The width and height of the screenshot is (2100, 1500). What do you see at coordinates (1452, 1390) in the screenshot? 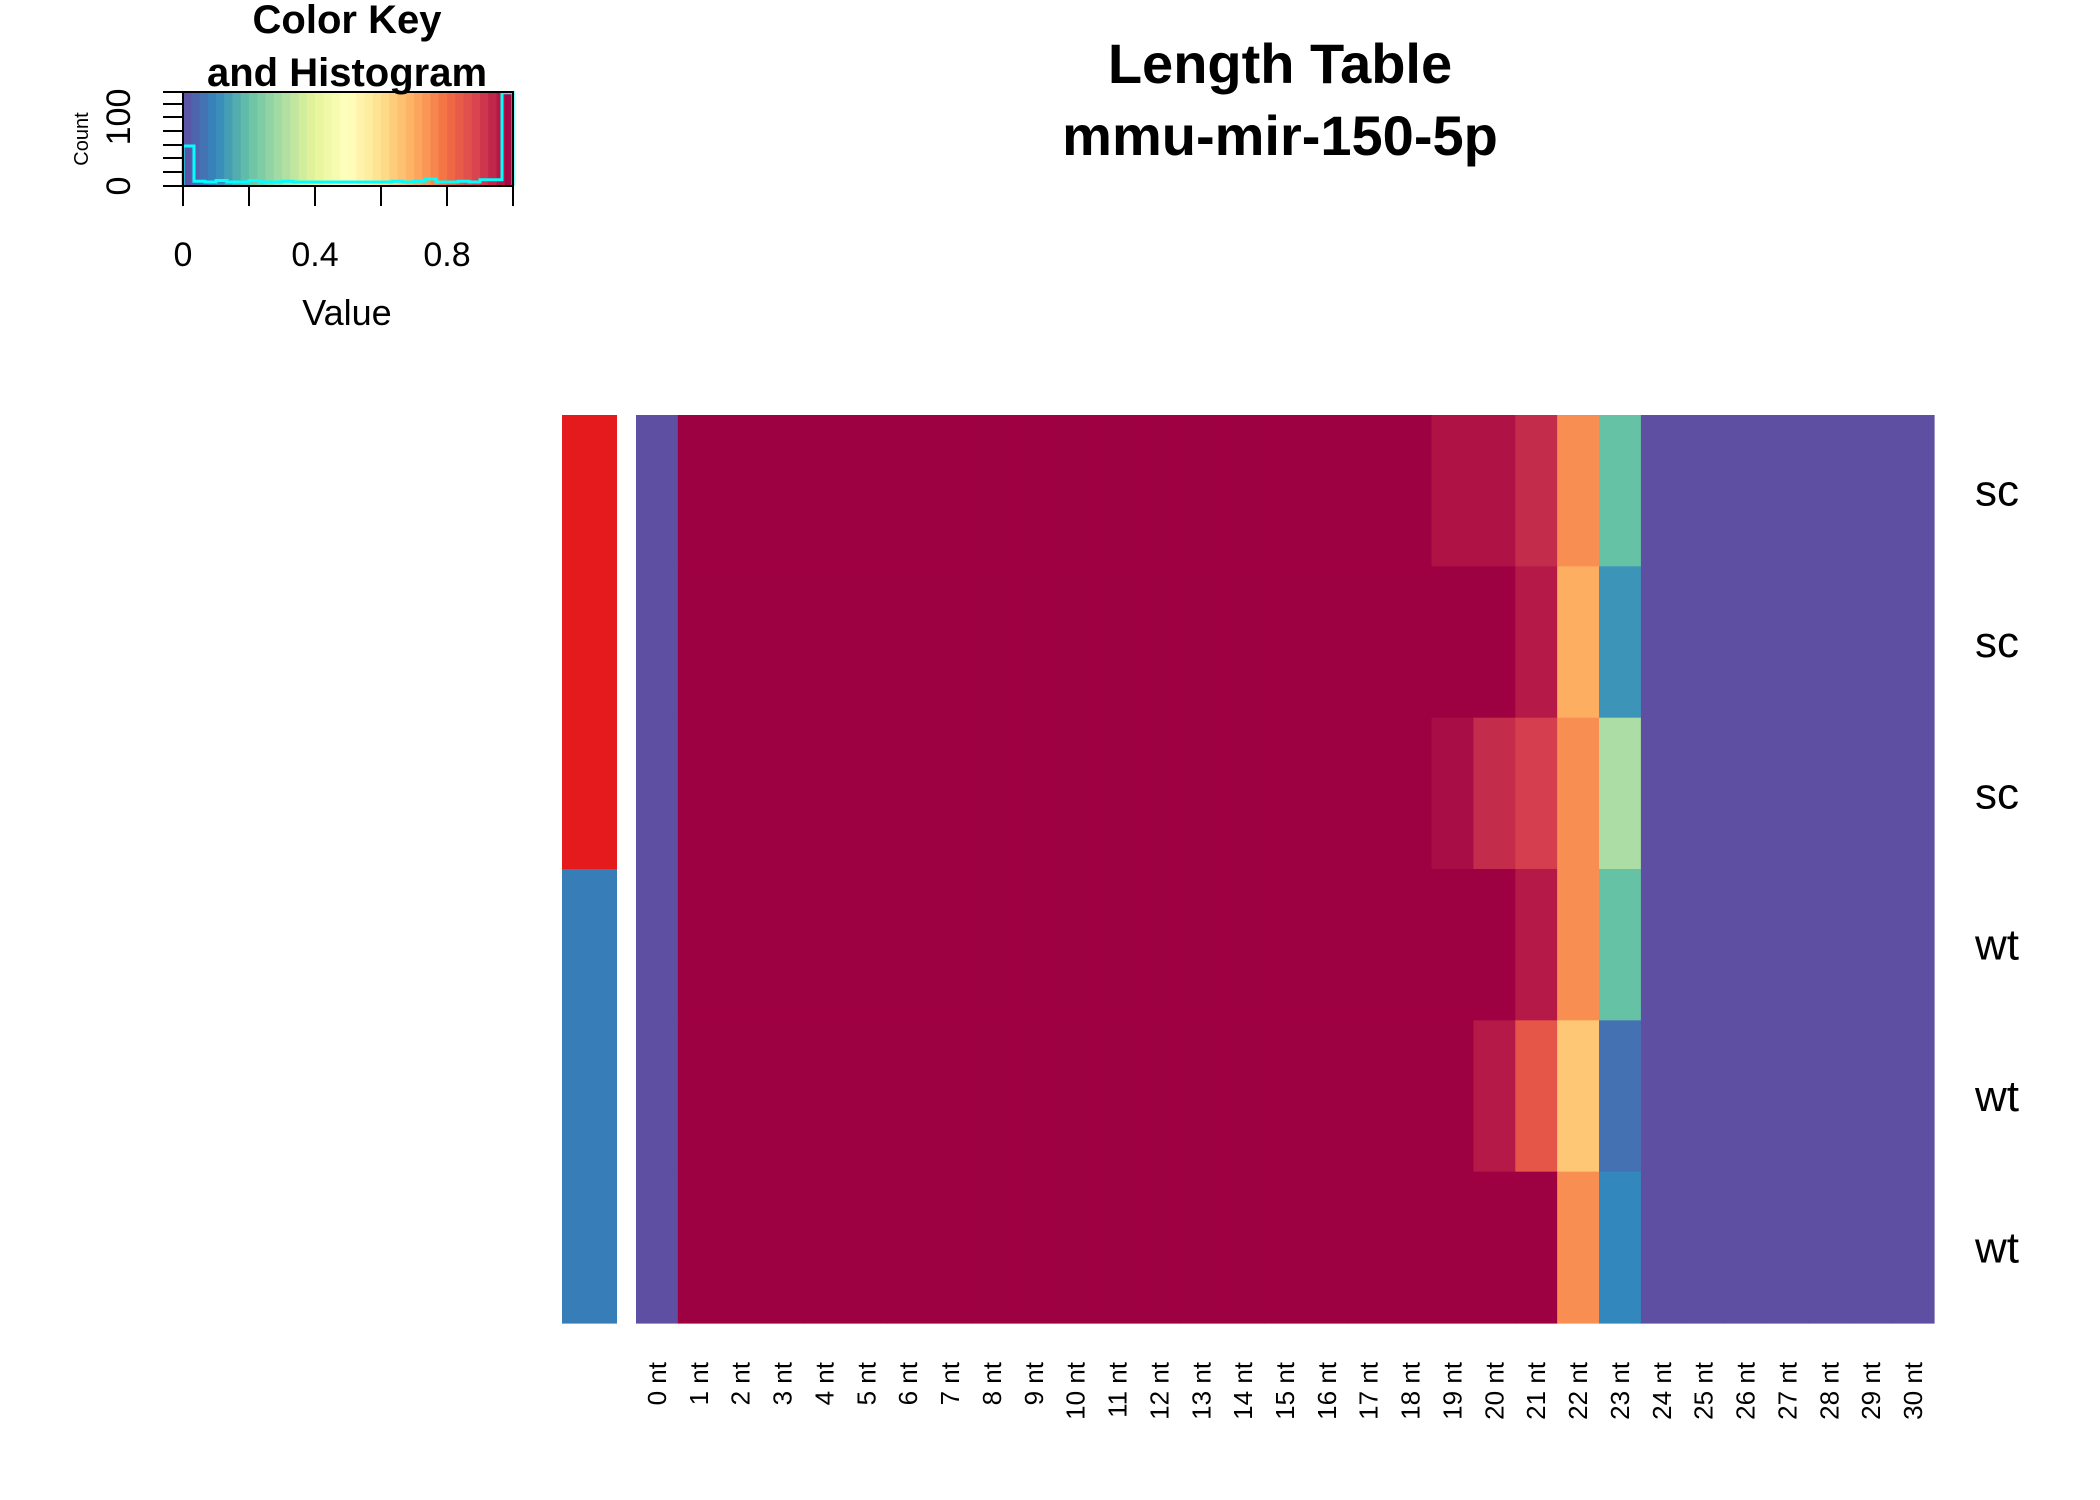
I see `column-label: 19 nt` at bounding box center [1452, 1390].